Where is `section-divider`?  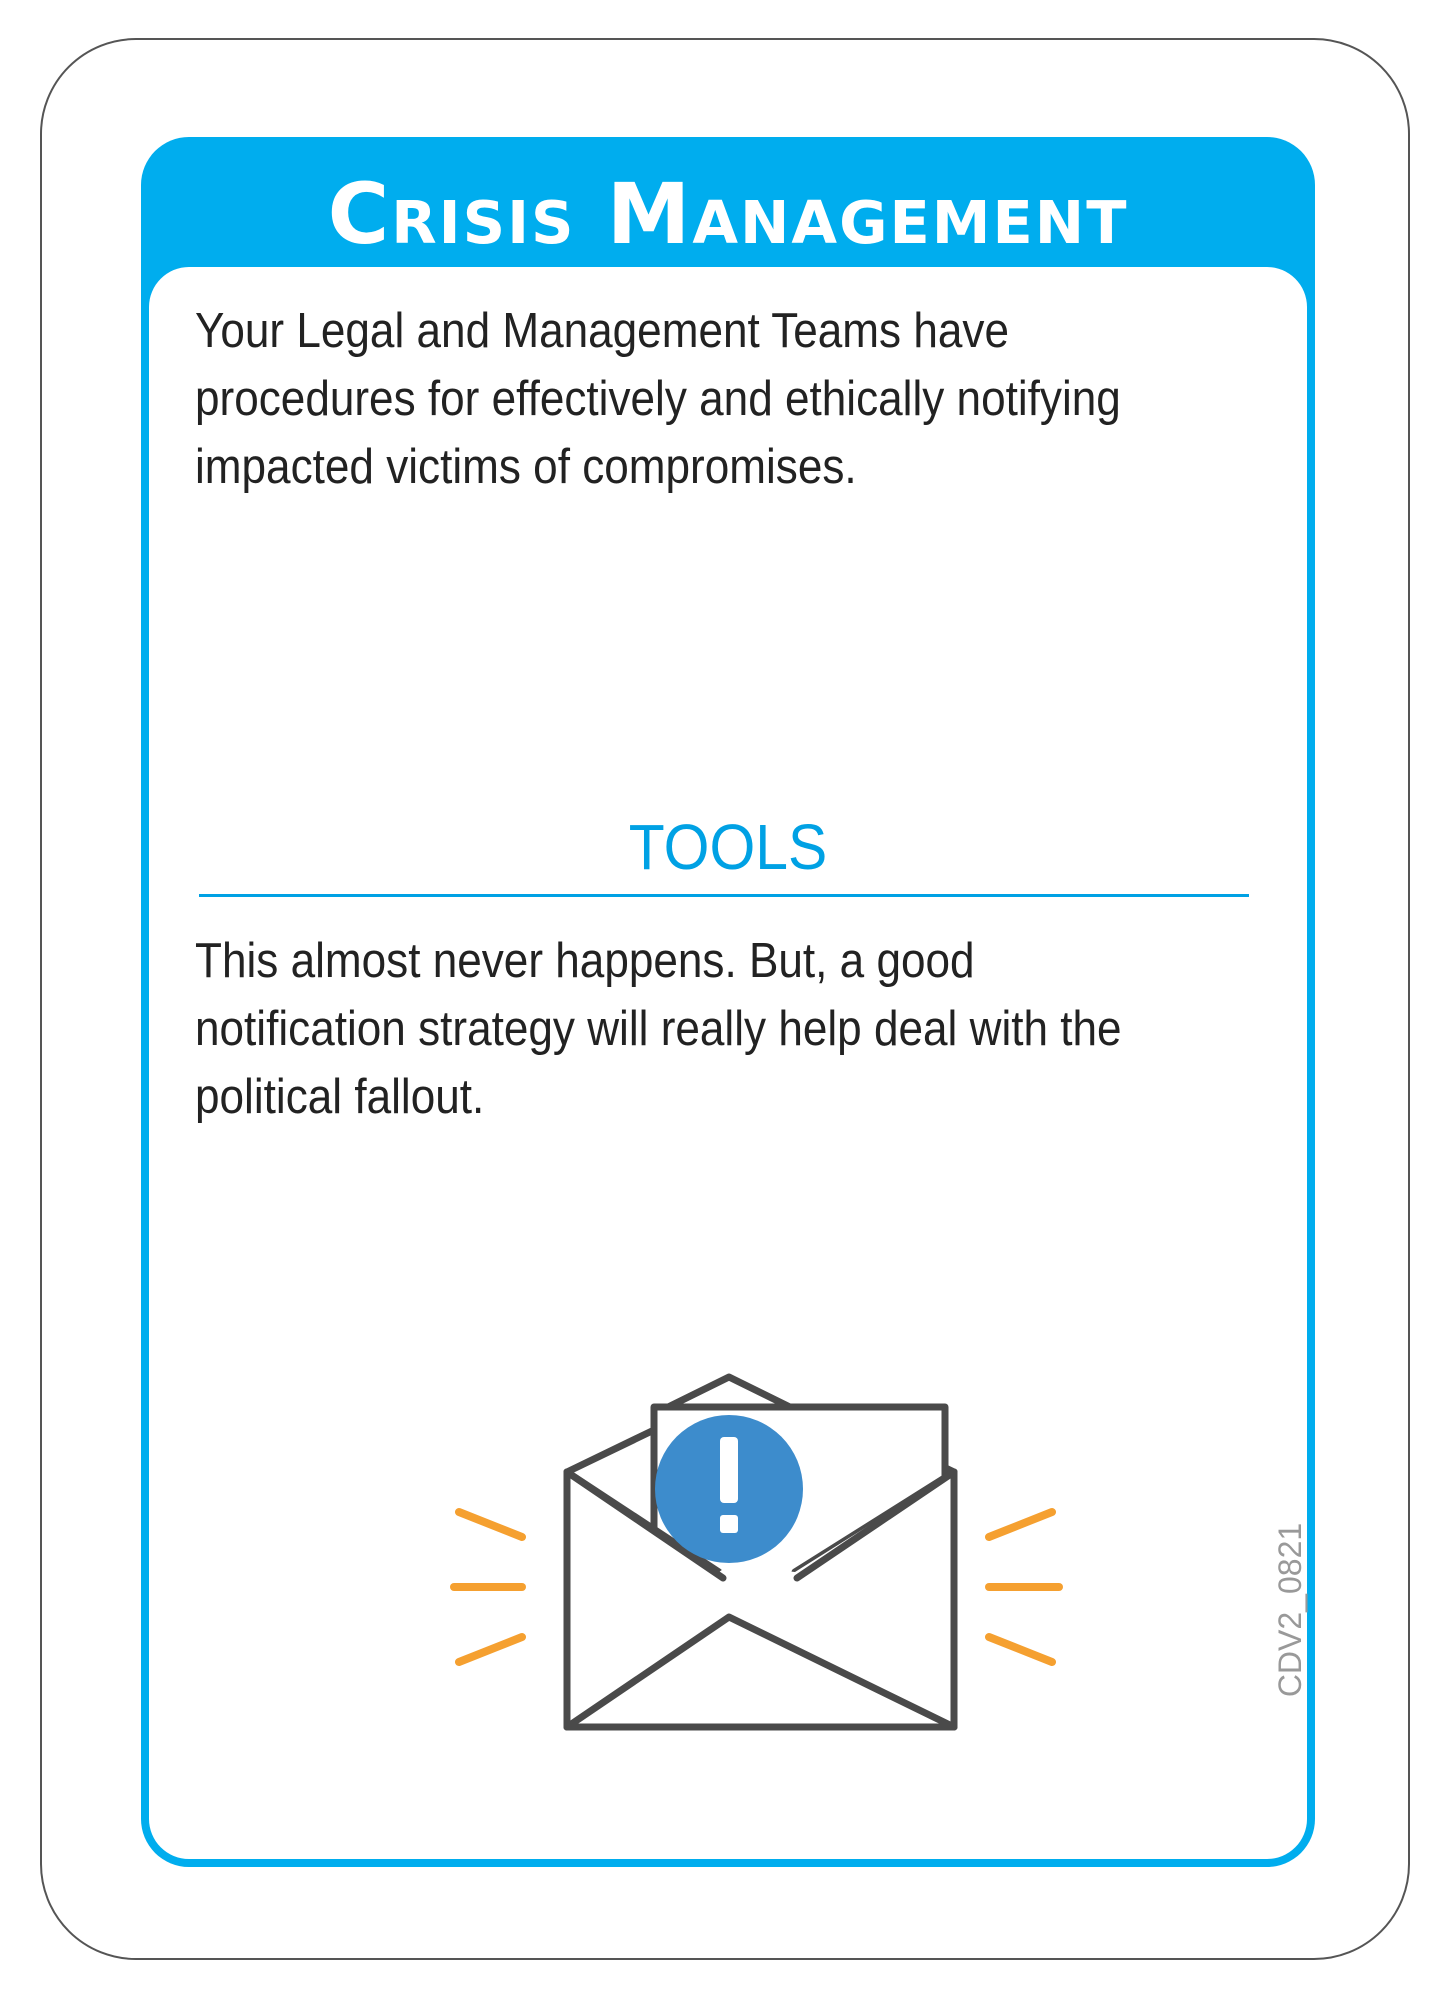 section-divider is located at coordinates (724, 895).